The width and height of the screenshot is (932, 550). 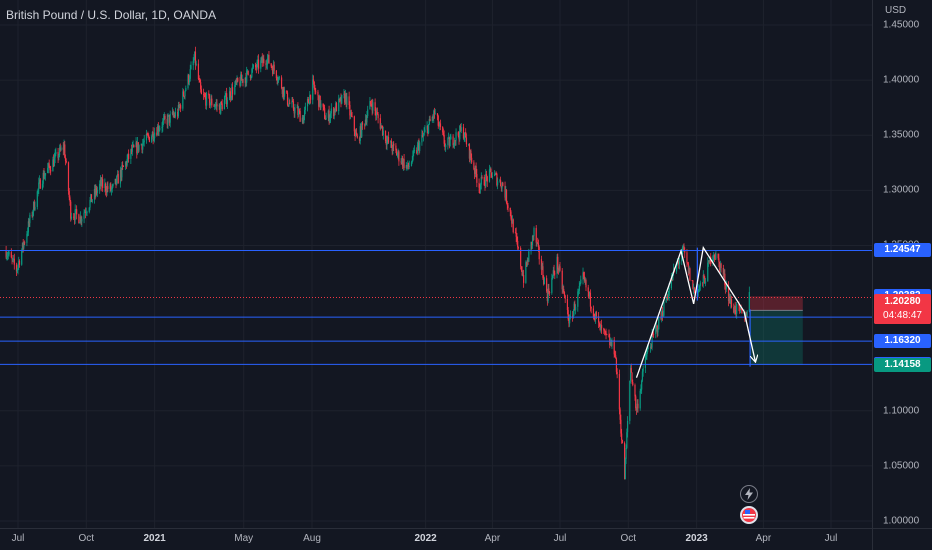 I want to click on lightning-icon, so click(x=749, y=494).